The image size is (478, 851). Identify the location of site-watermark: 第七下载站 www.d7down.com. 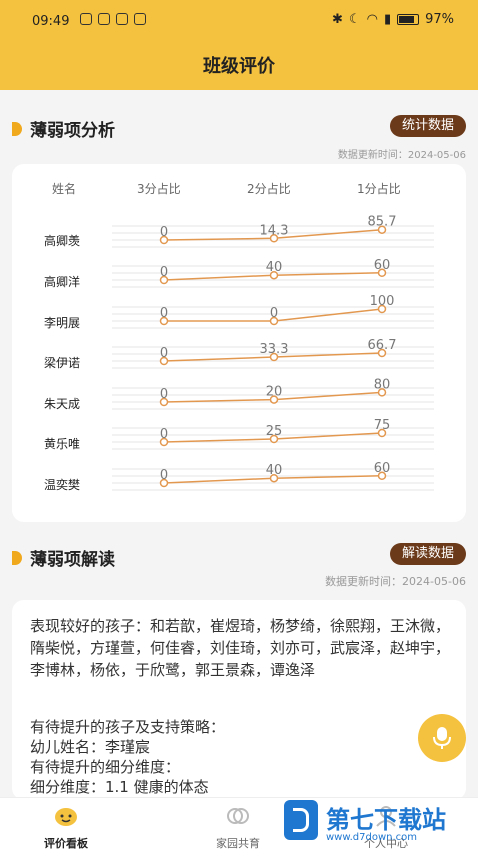
(365, 821).